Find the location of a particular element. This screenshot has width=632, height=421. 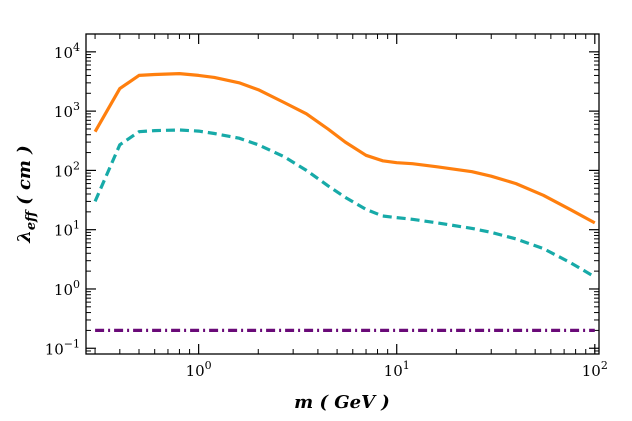

x-tick-label: 10¹ is located at coordinates (397, 369).